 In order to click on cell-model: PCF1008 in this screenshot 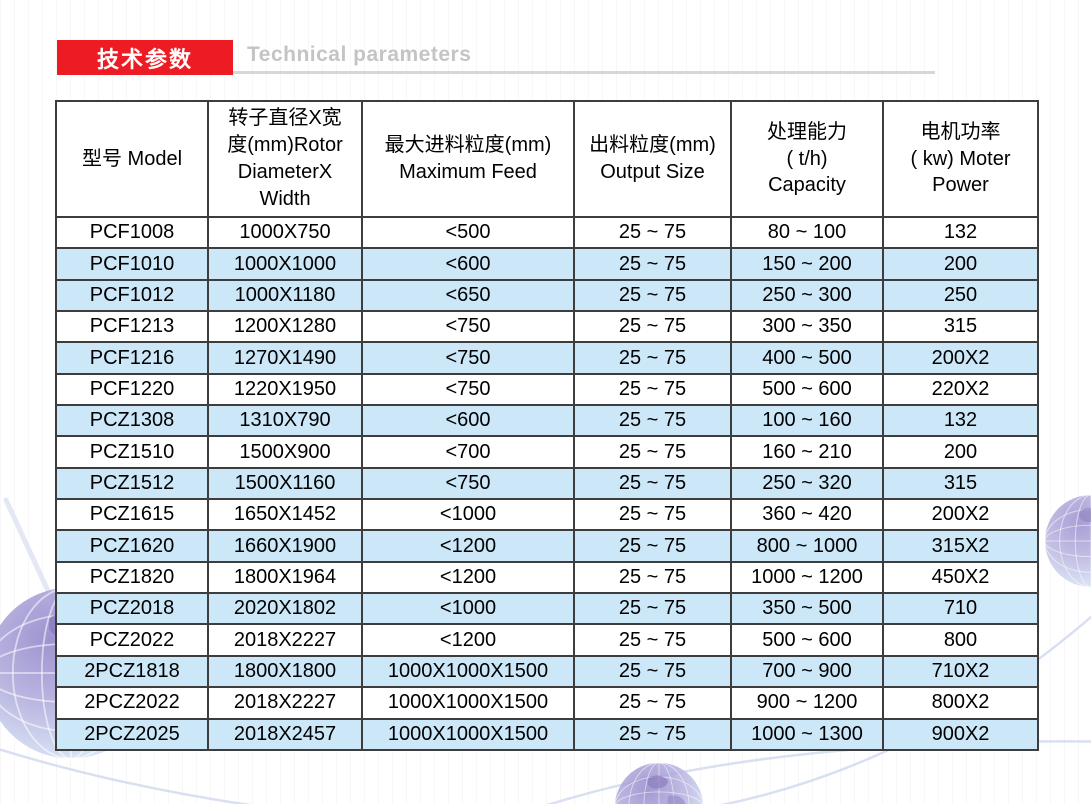, I will do `click(132, 232)`.